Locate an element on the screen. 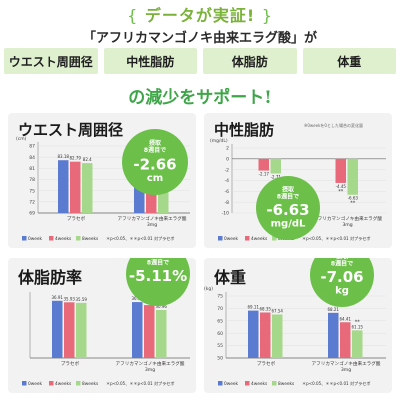 This screenshot has height=400, width=400. data-label: 68.35 is located at coordinates (266, 308).